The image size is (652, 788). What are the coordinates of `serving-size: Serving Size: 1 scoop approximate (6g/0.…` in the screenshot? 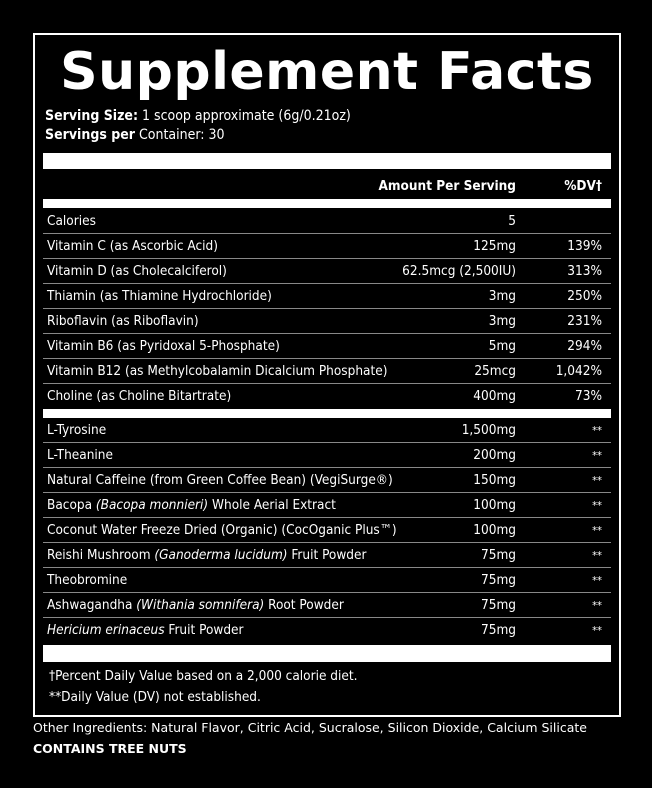 It's located at (198, 116).